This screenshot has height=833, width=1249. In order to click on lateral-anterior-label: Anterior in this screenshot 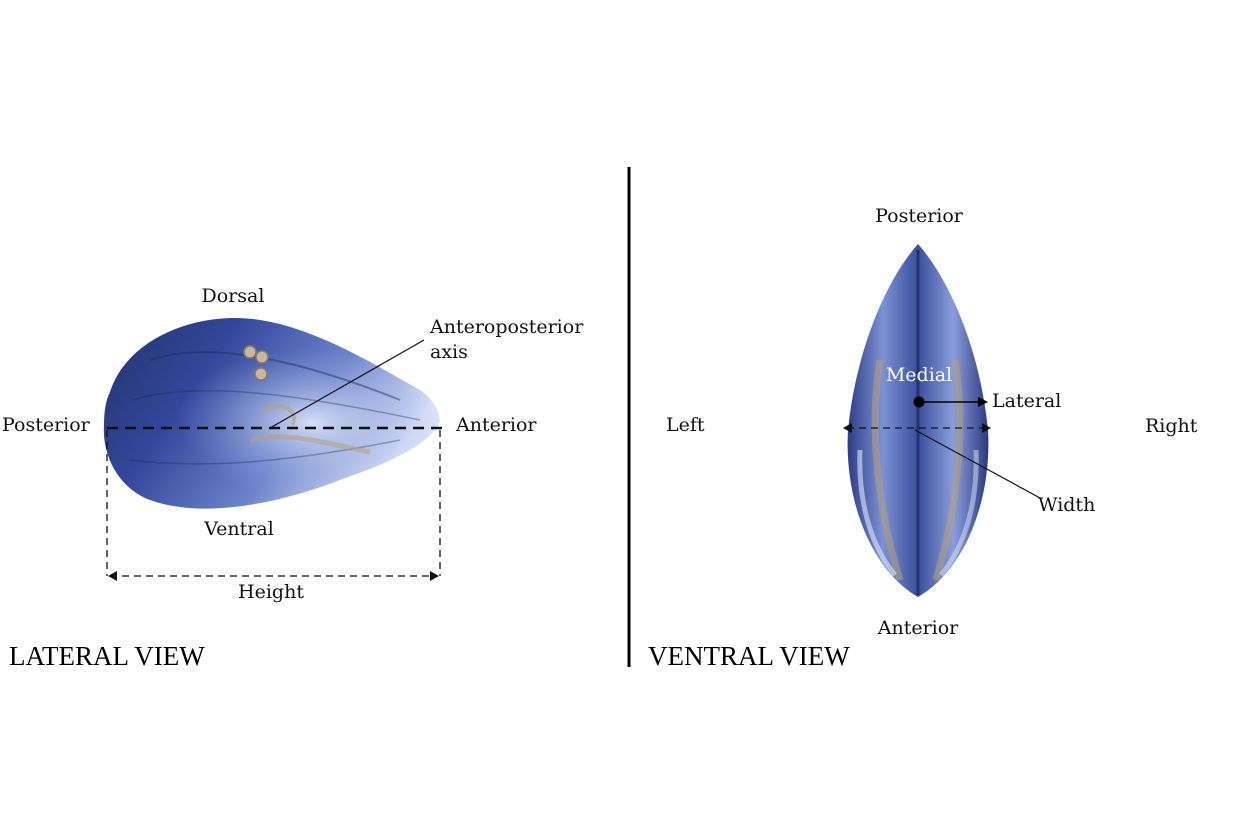, I will do `click(496, 425)`.